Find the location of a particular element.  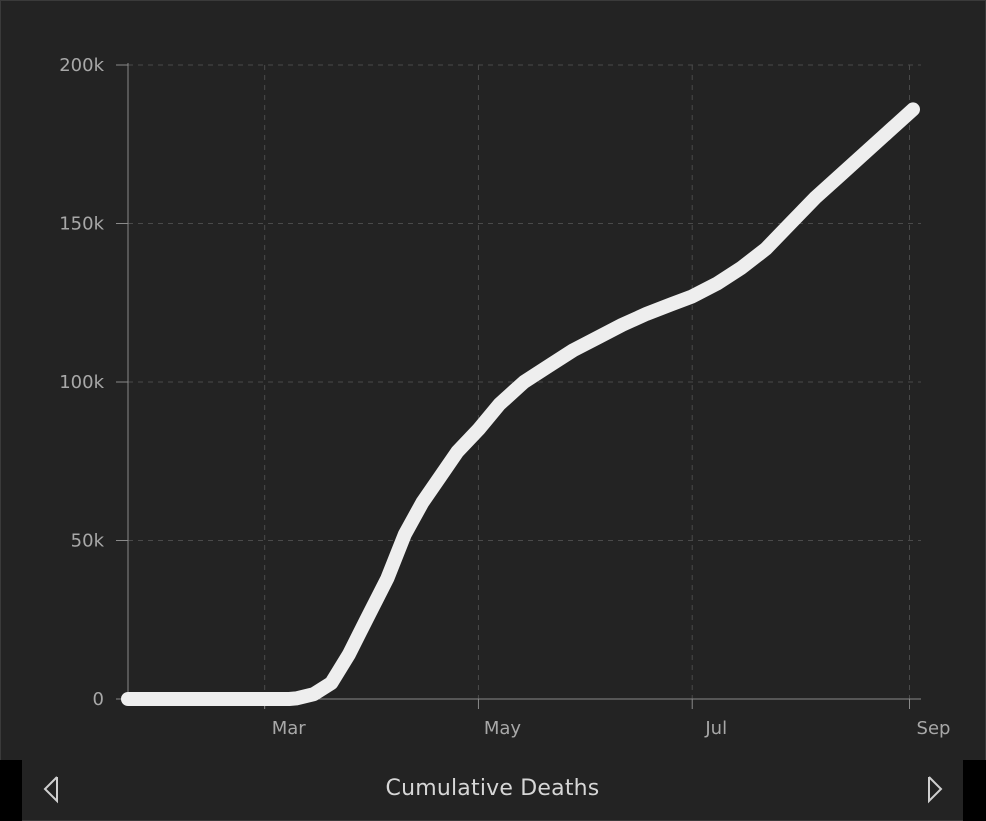

footer-right-corner is located at coordinates (974, 790).